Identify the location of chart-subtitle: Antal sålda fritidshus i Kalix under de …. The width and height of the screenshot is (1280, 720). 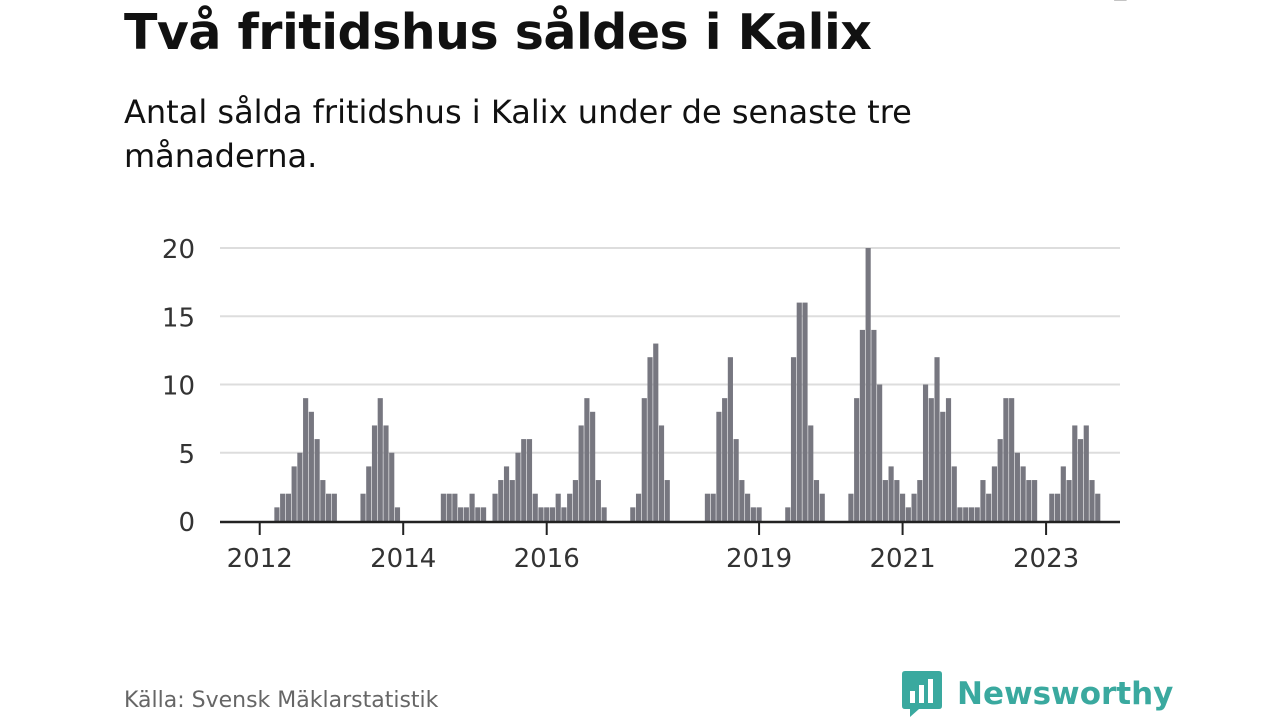
(518, 134).